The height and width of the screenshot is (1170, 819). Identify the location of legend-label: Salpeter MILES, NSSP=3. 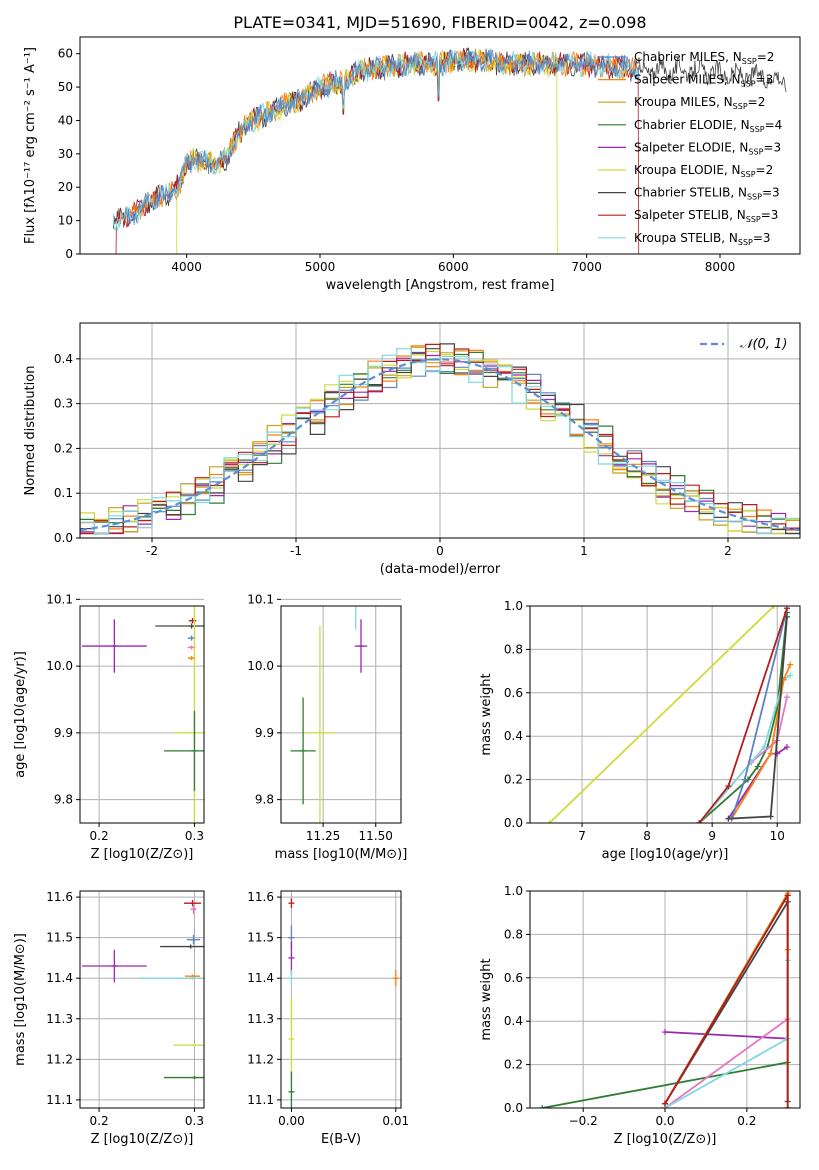
(703, 81).